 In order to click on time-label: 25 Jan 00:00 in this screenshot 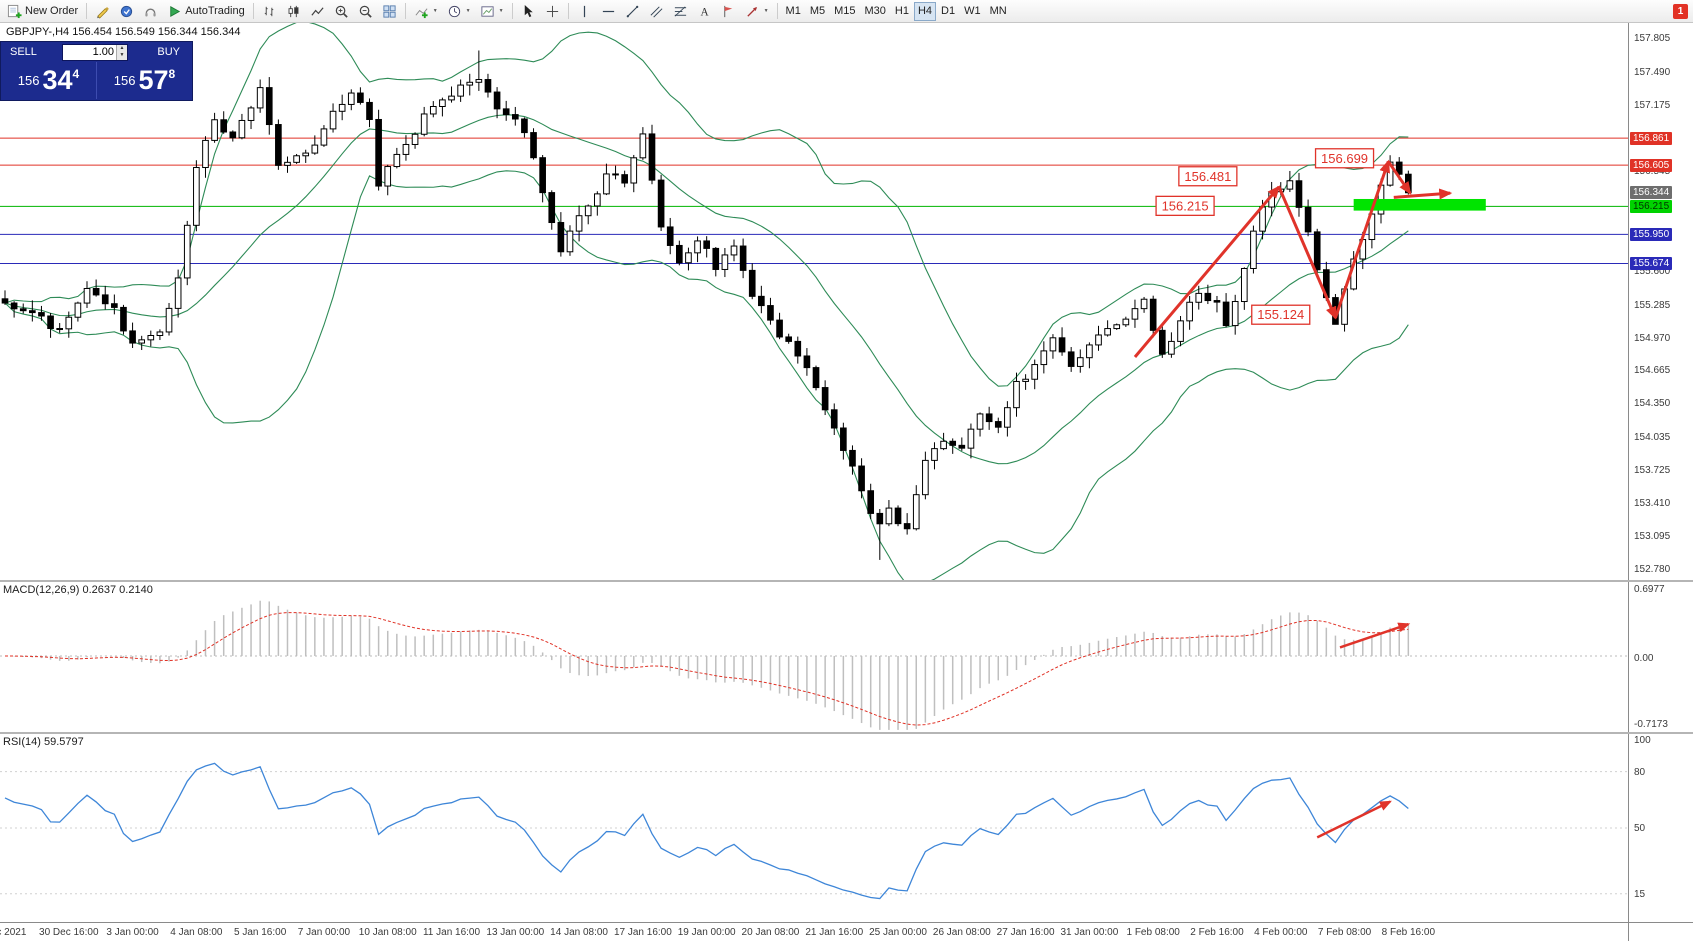, I will do `click(898, 932)`.